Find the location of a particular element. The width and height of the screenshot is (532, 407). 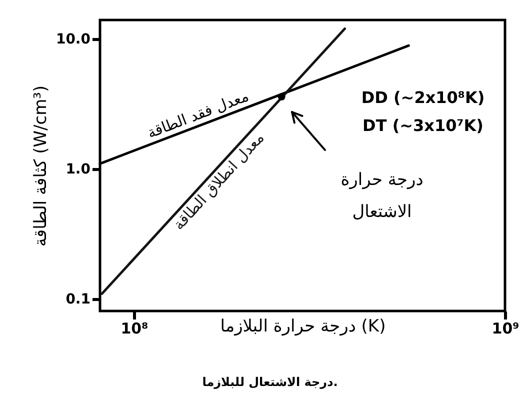

text: درجة الاشتعال للبلازما. is located at coordinates (270, 382).